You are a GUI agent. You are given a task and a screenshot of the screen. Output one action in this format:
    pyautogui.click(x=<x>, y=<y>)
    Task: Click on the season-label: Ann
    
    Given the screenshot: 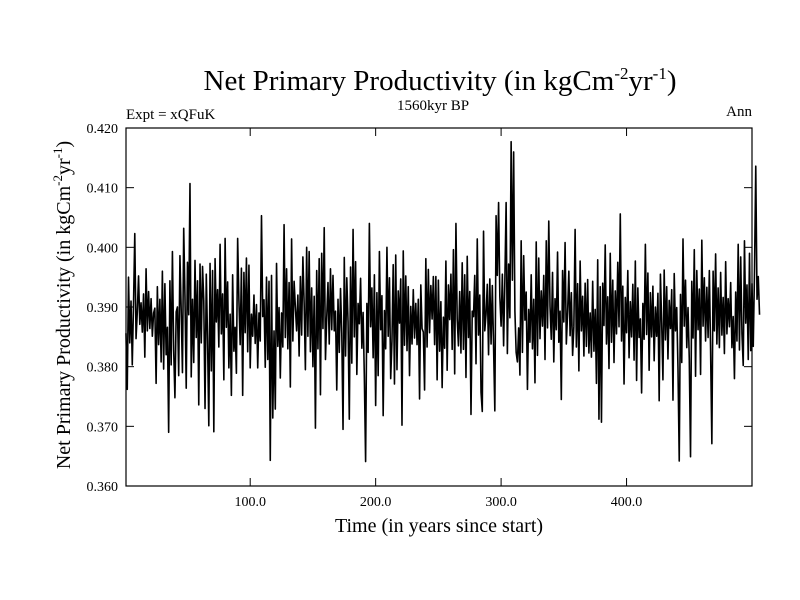 What is the action you would take?
    pyautogui.click(x=739, y=112)
    